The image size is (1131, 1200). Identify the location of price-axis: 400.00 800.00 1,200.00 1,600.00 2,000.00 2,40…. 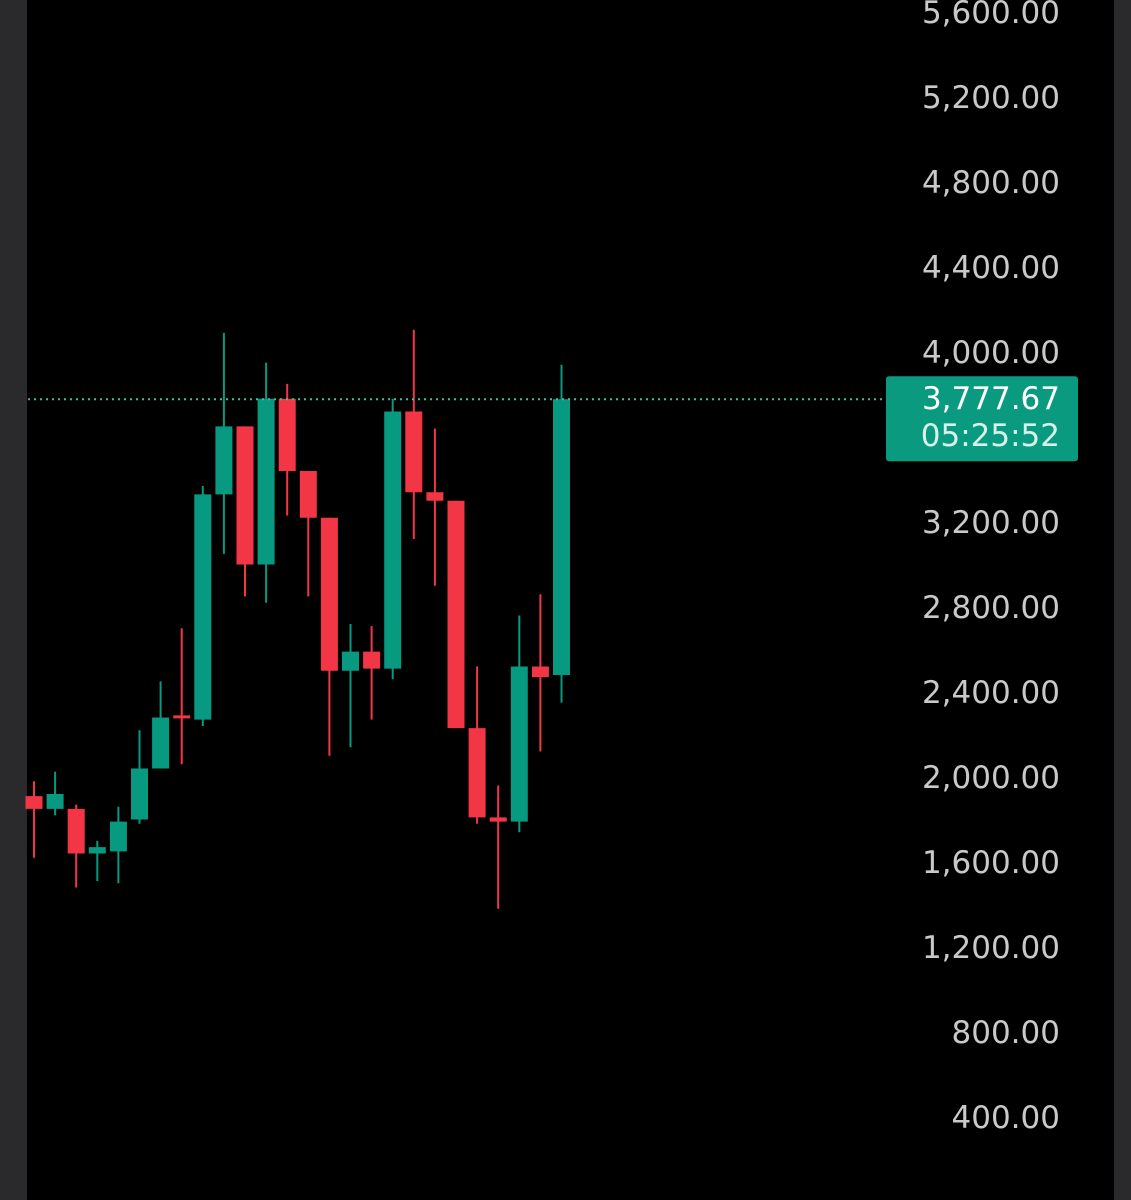
(991, 568).